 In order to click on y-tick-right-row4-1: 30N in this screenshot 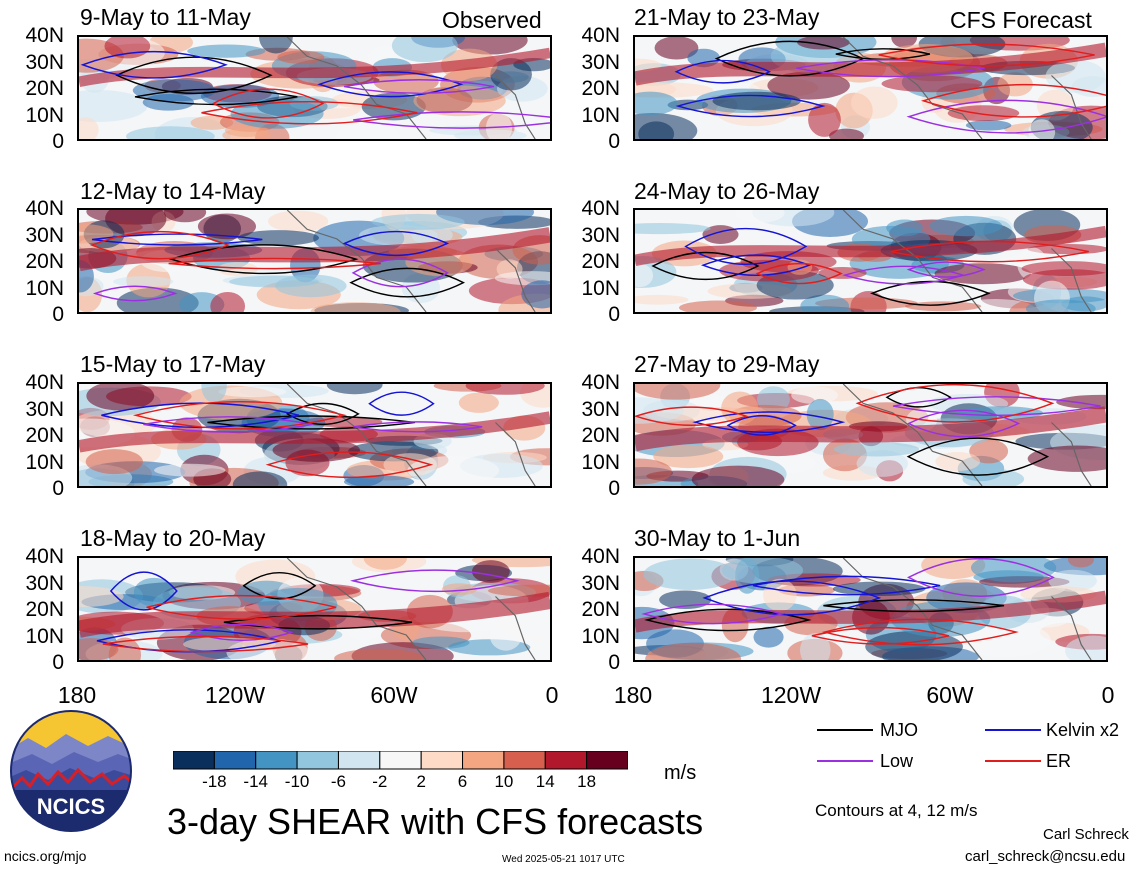, I will do `click(600, 583)`.